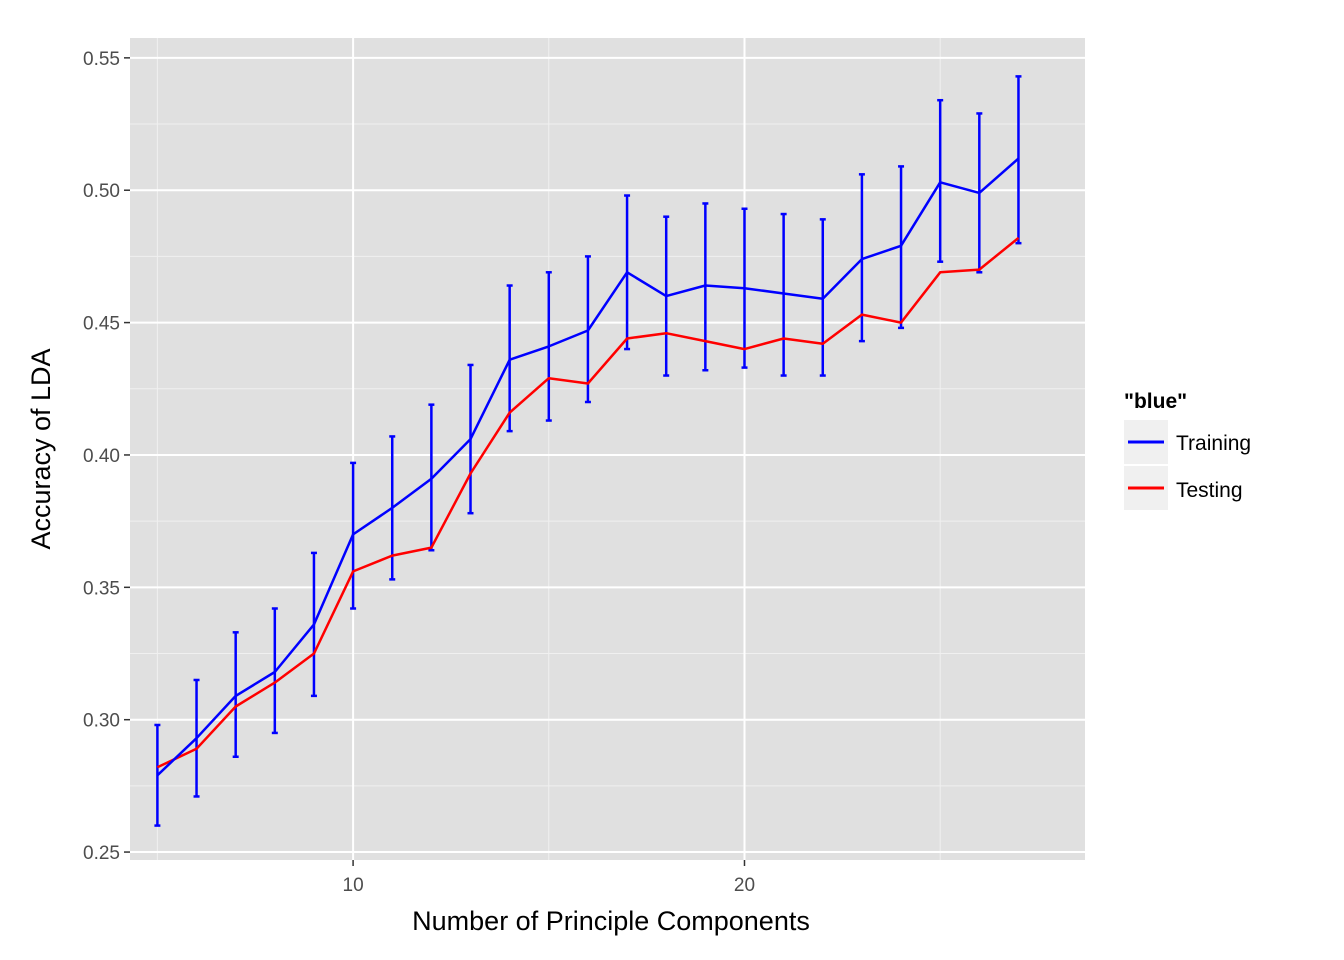 Image resolution: width=1344 pixels, height=960 pixels. Describe the element at coordinates (101, 853) in the screenshot. I see `y-tick-label: 0.25` at that location.